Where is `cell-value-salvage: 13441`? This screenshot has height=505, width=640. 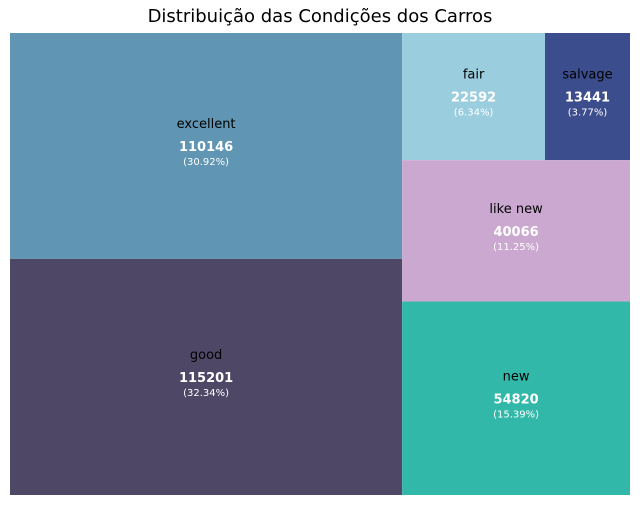
cell-value-salvage: 13441 is located at coordinates (587, 98).